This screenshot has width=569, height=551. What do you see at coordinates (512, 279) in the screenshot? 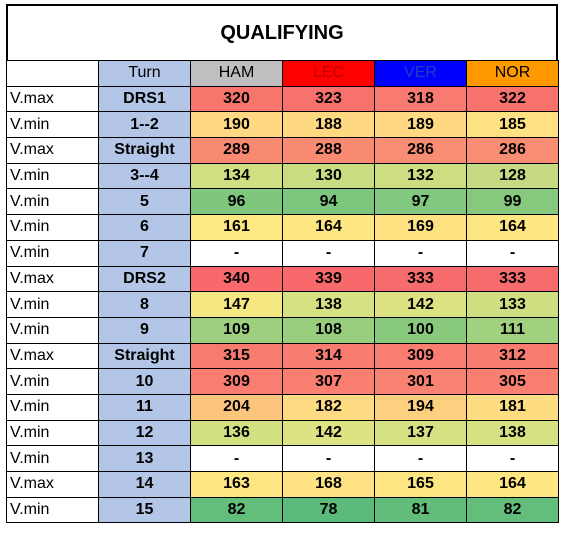
I see `speed-cell-nor: 333` at bounding box center [512, 279].